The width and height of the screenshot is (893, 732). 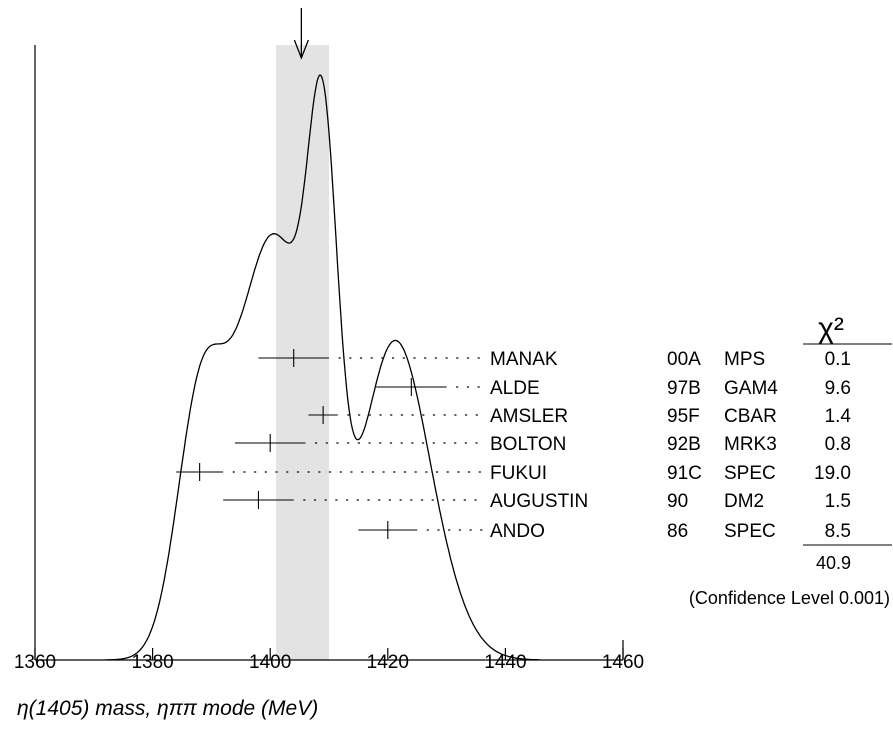 What do you see at coordinates (750, 416) in the screenshot?
I see `experiment-label: CBAR` at bounding box center [750, 416].